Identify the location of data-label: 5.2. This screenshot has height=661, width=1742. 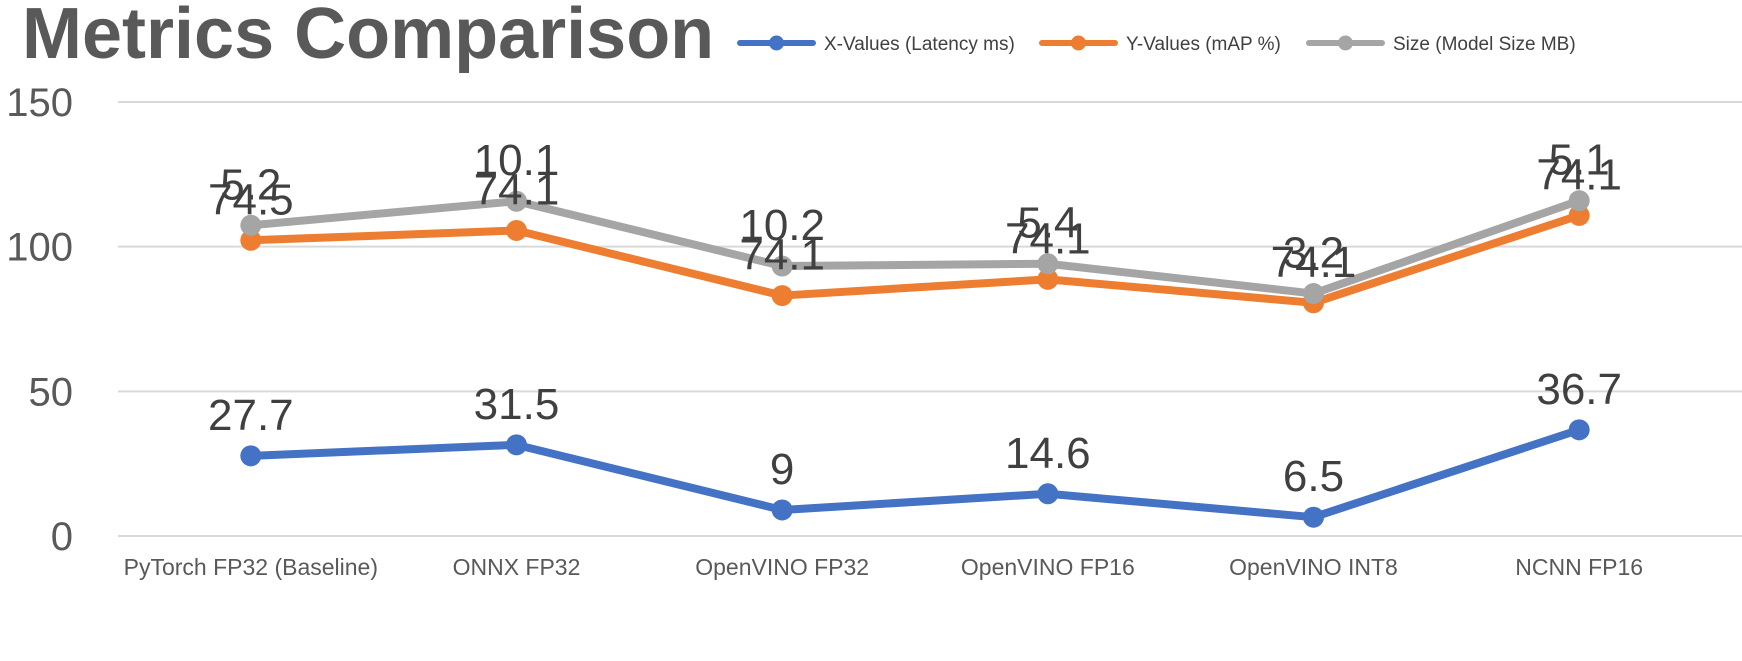
(250, 184).